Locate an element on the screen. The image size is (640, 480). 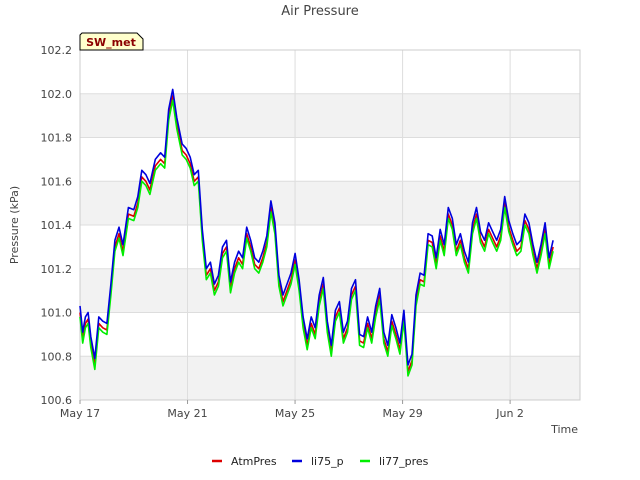
legend-label: li77_pres is located at coordinates (404, 461).